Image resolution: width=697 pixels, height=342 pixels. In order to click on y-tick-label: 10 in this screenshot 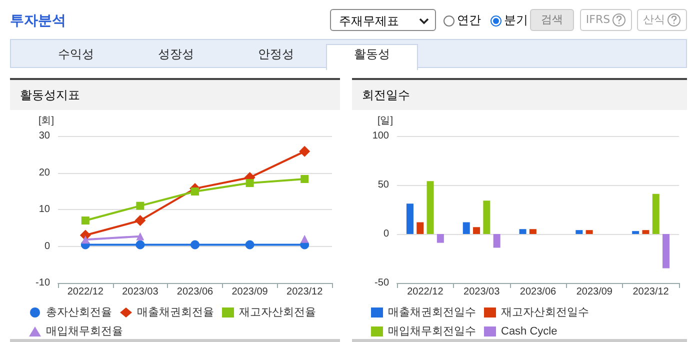, I will do `click(44, 209)`.